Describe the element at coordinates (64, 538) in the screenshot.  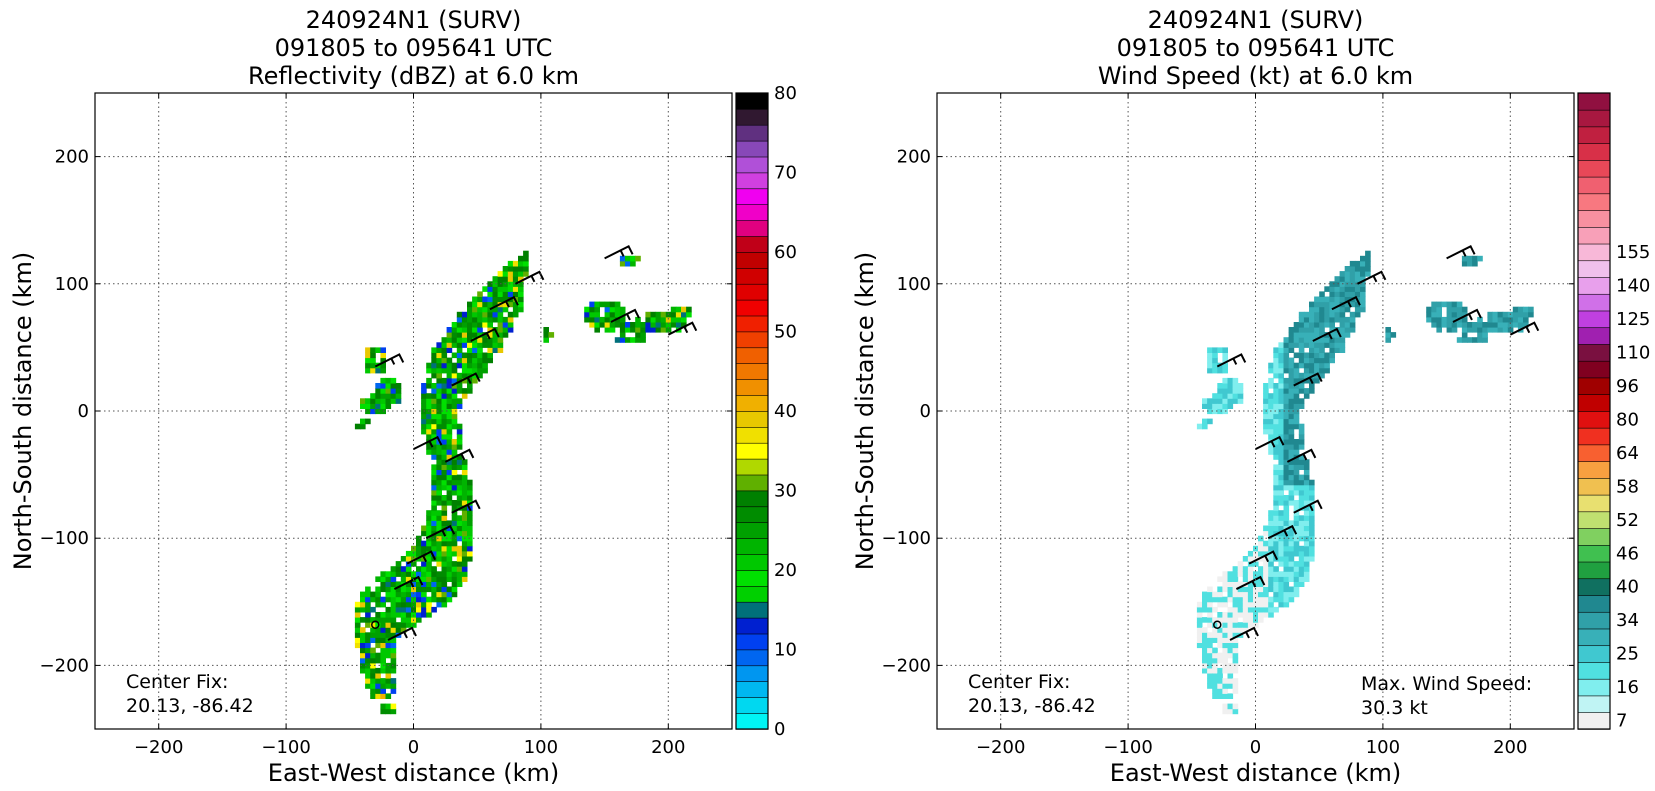
I see `y-tick-label: −100` at that location.